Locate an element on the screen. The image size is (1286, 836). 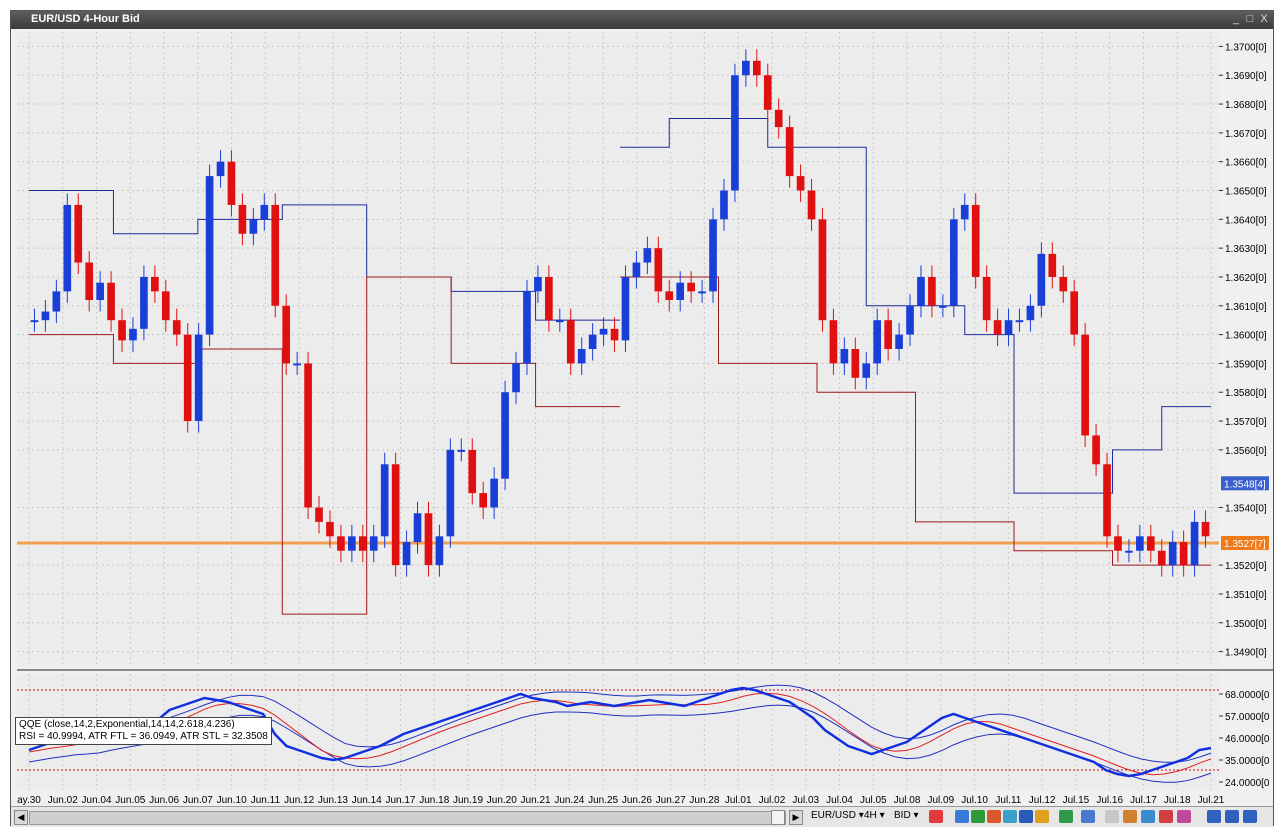
scroll-left-button: ◀ is located at coordinates (21, 817).